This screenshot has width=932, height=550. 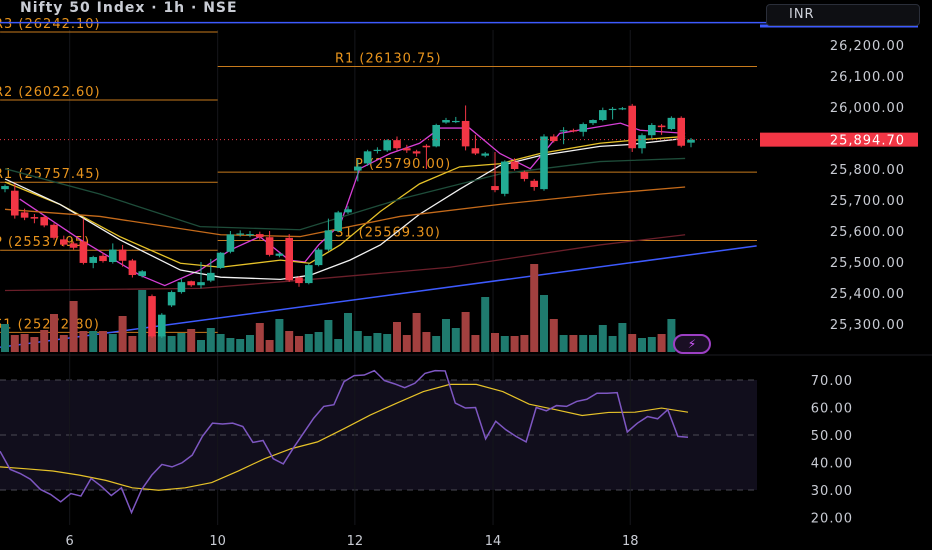 I want to click on time-axis-label: 14, so click(x=493, y=541).